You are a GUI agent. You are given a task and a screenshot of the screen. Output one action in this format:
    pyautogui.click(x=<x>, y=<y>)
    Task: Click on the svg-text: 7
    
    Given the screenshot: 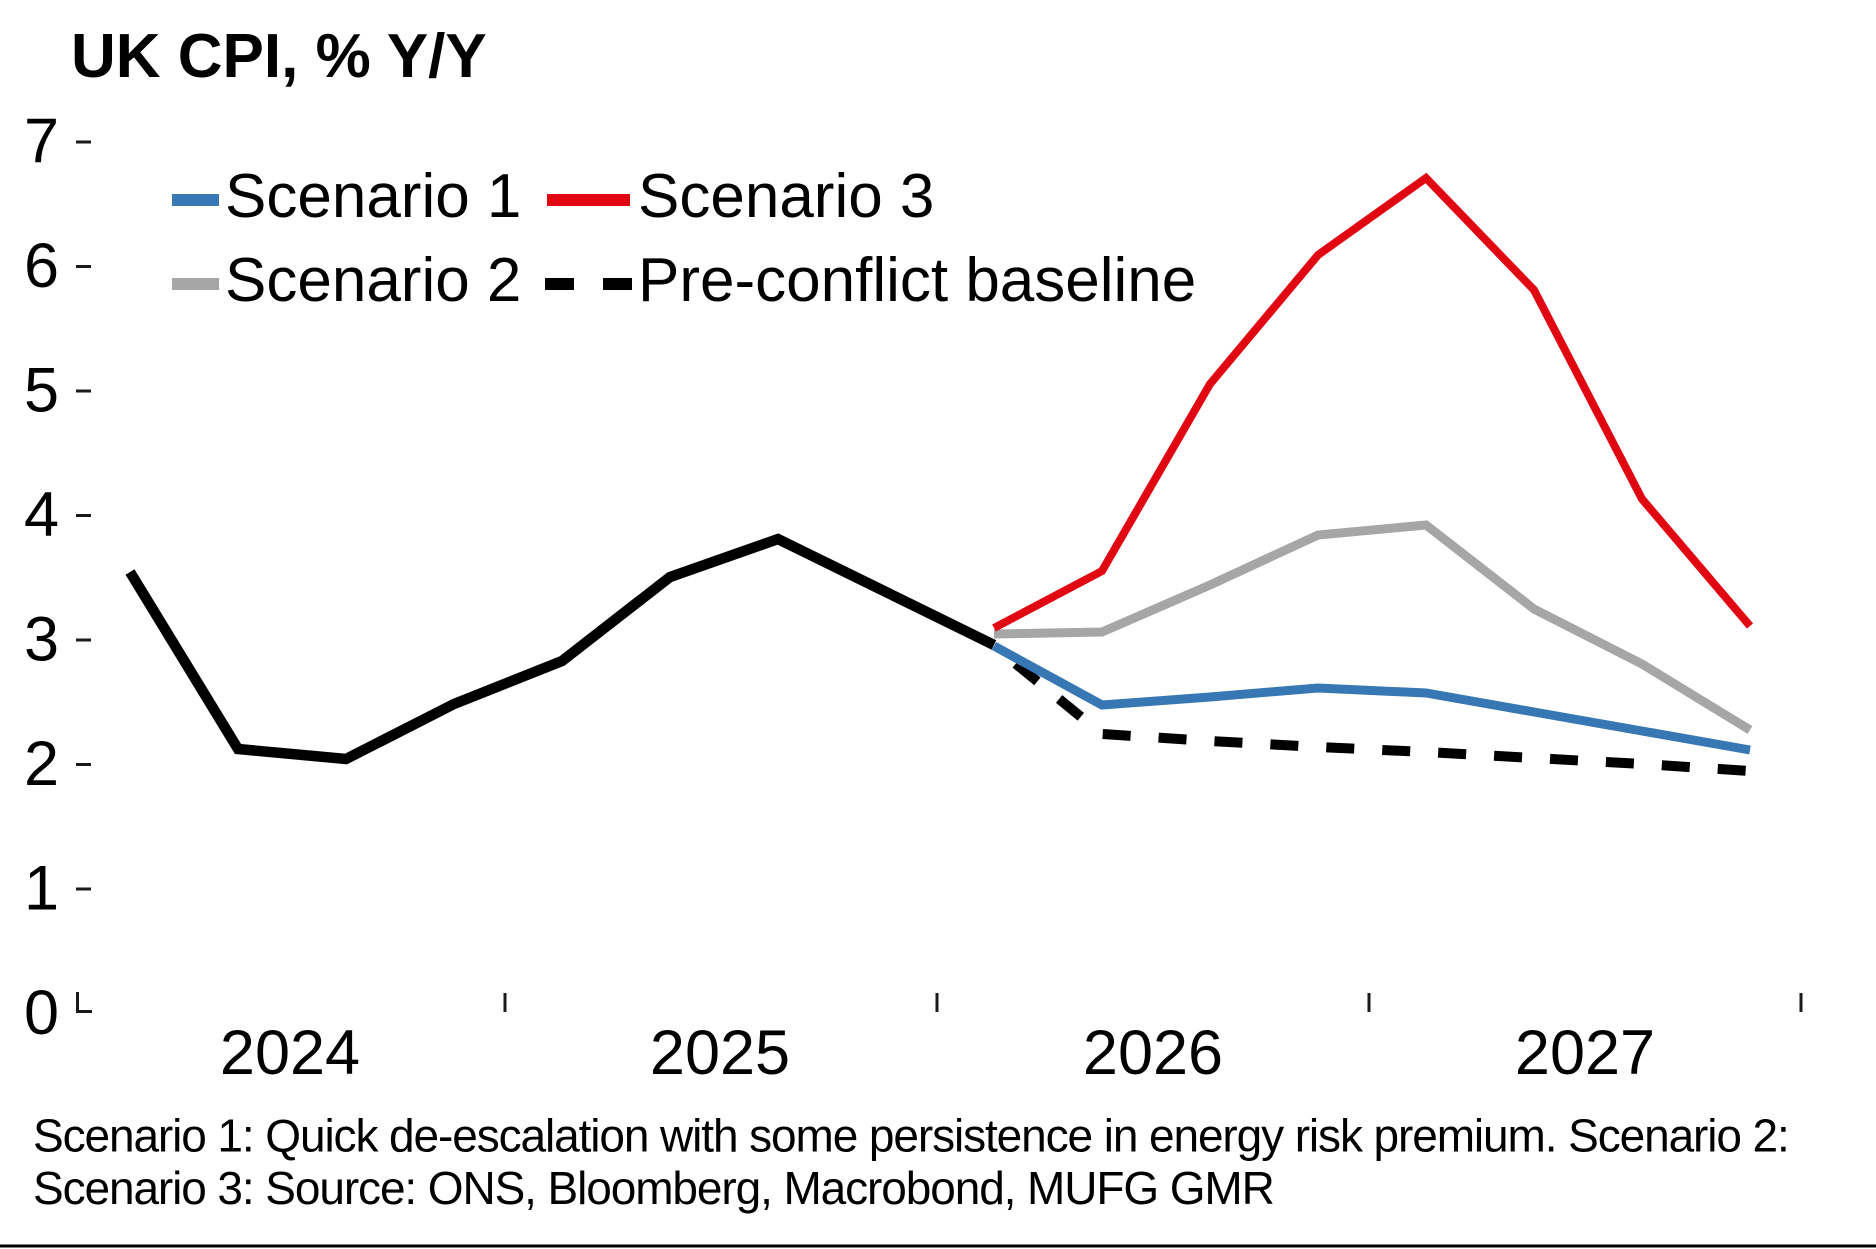 What is the action you would take?
    pyautogui.click(x=41, y=142)
    